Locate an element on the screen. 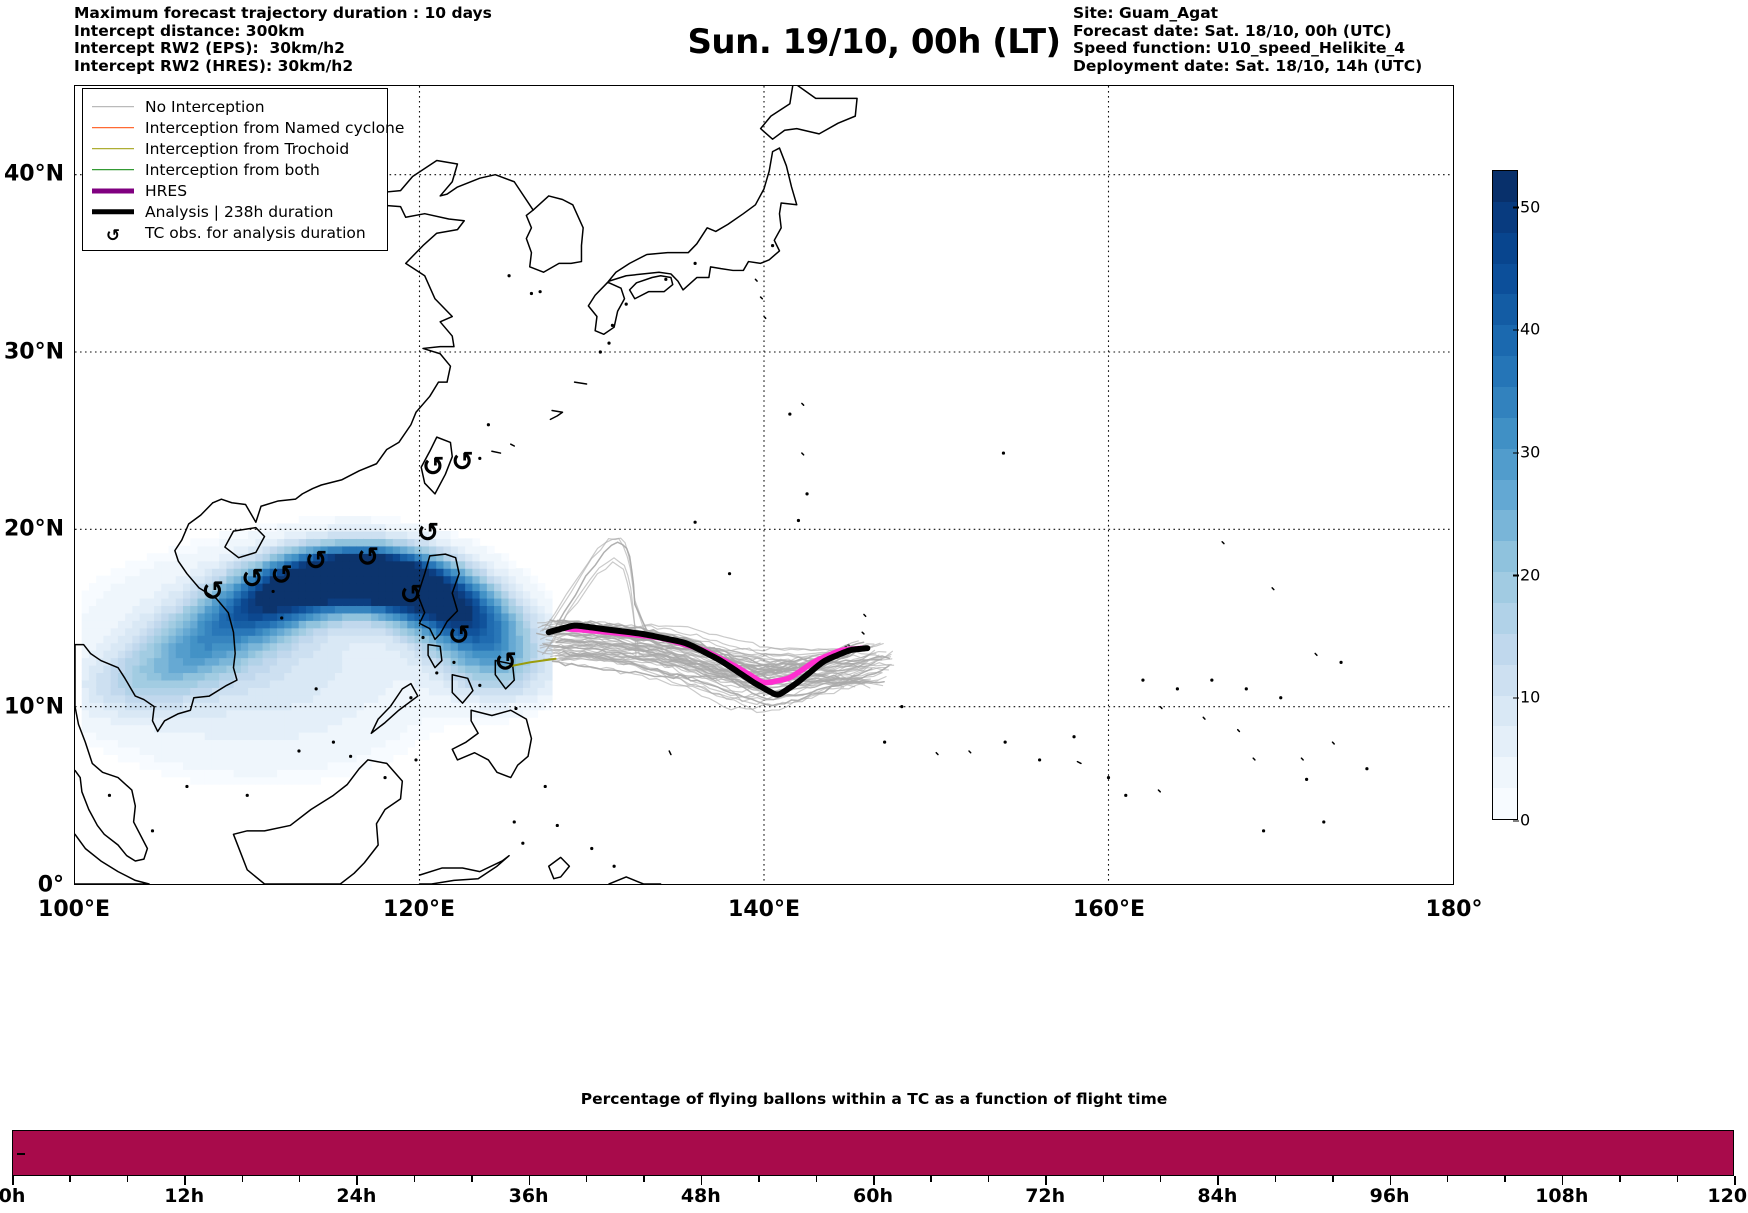  legend-item: No Interception is located at coordinates (235, 106).